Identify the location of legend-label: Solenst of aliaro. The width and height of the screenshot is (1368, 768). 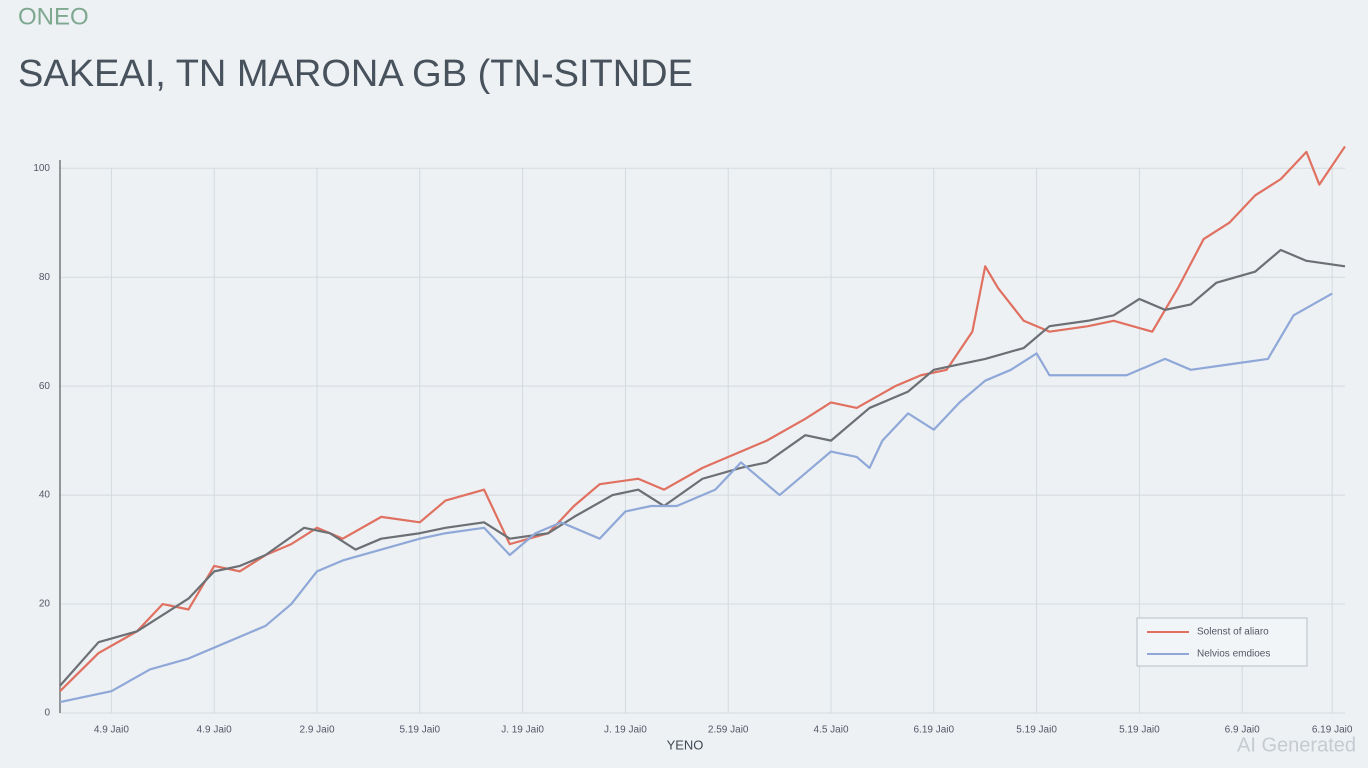
(1233, 632).